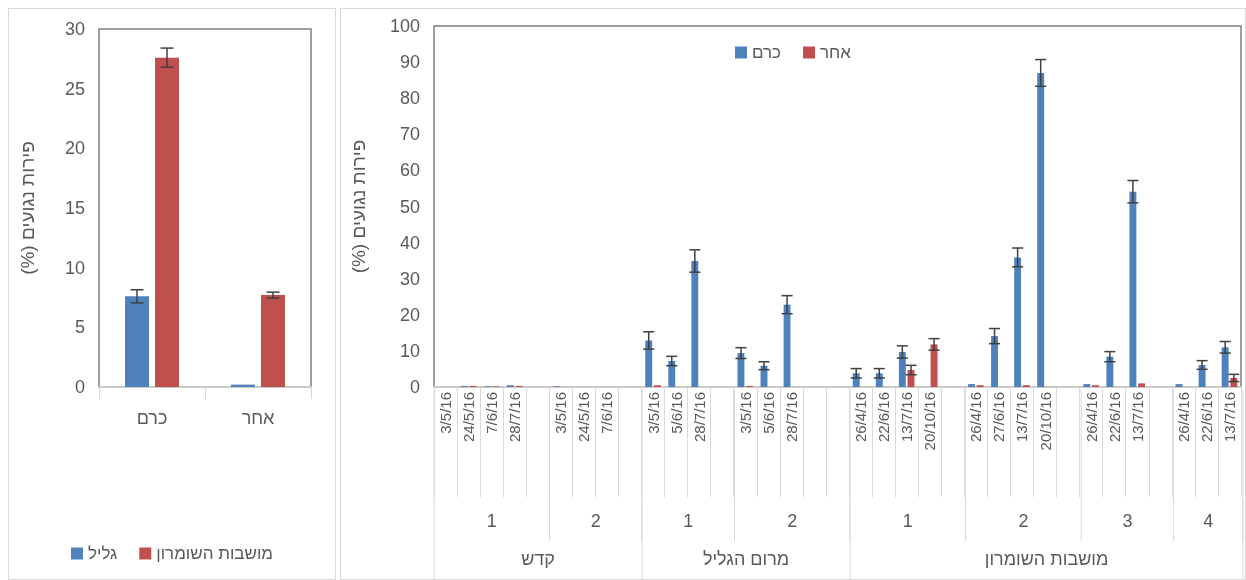 This screenshot has width=1246, height=580. Describe the element at coordinates (836, 52) in the screenshot. I see `legend-label: אחר` at that location.